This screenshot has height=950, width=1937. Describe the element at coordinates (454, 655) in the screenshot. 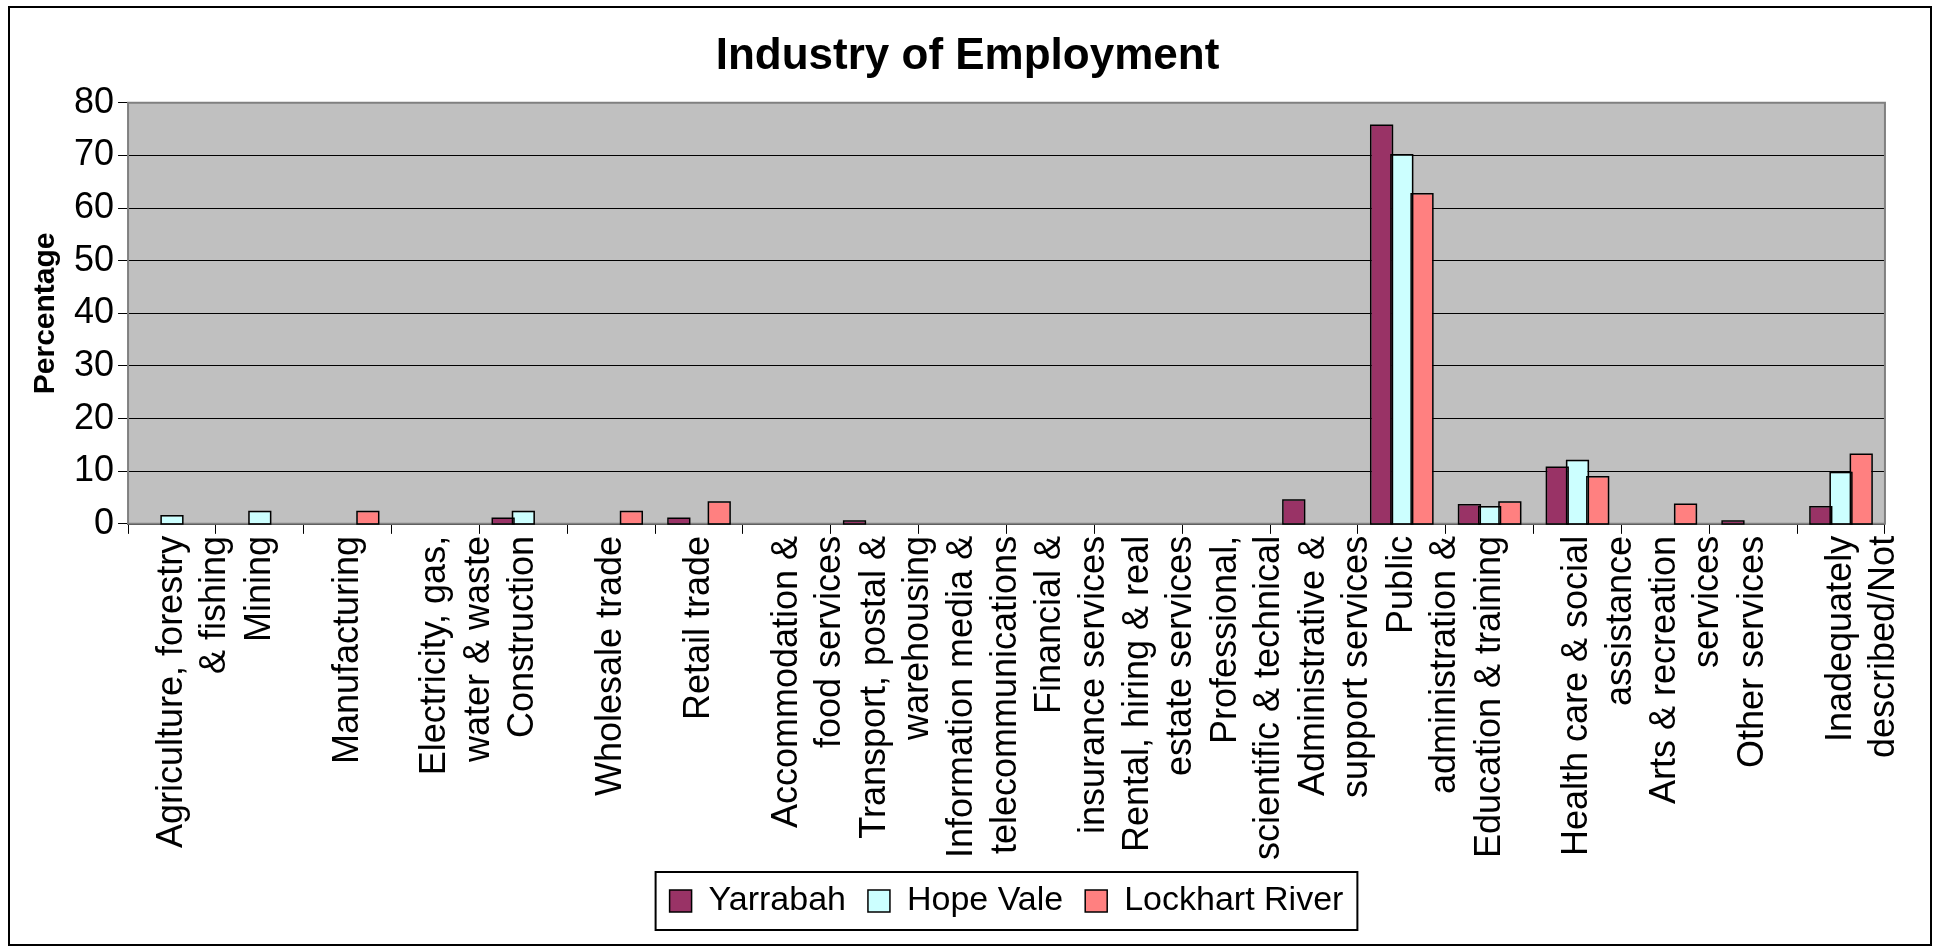

I see `x-tick-label: Electricity, gas, water & waste` at that location.